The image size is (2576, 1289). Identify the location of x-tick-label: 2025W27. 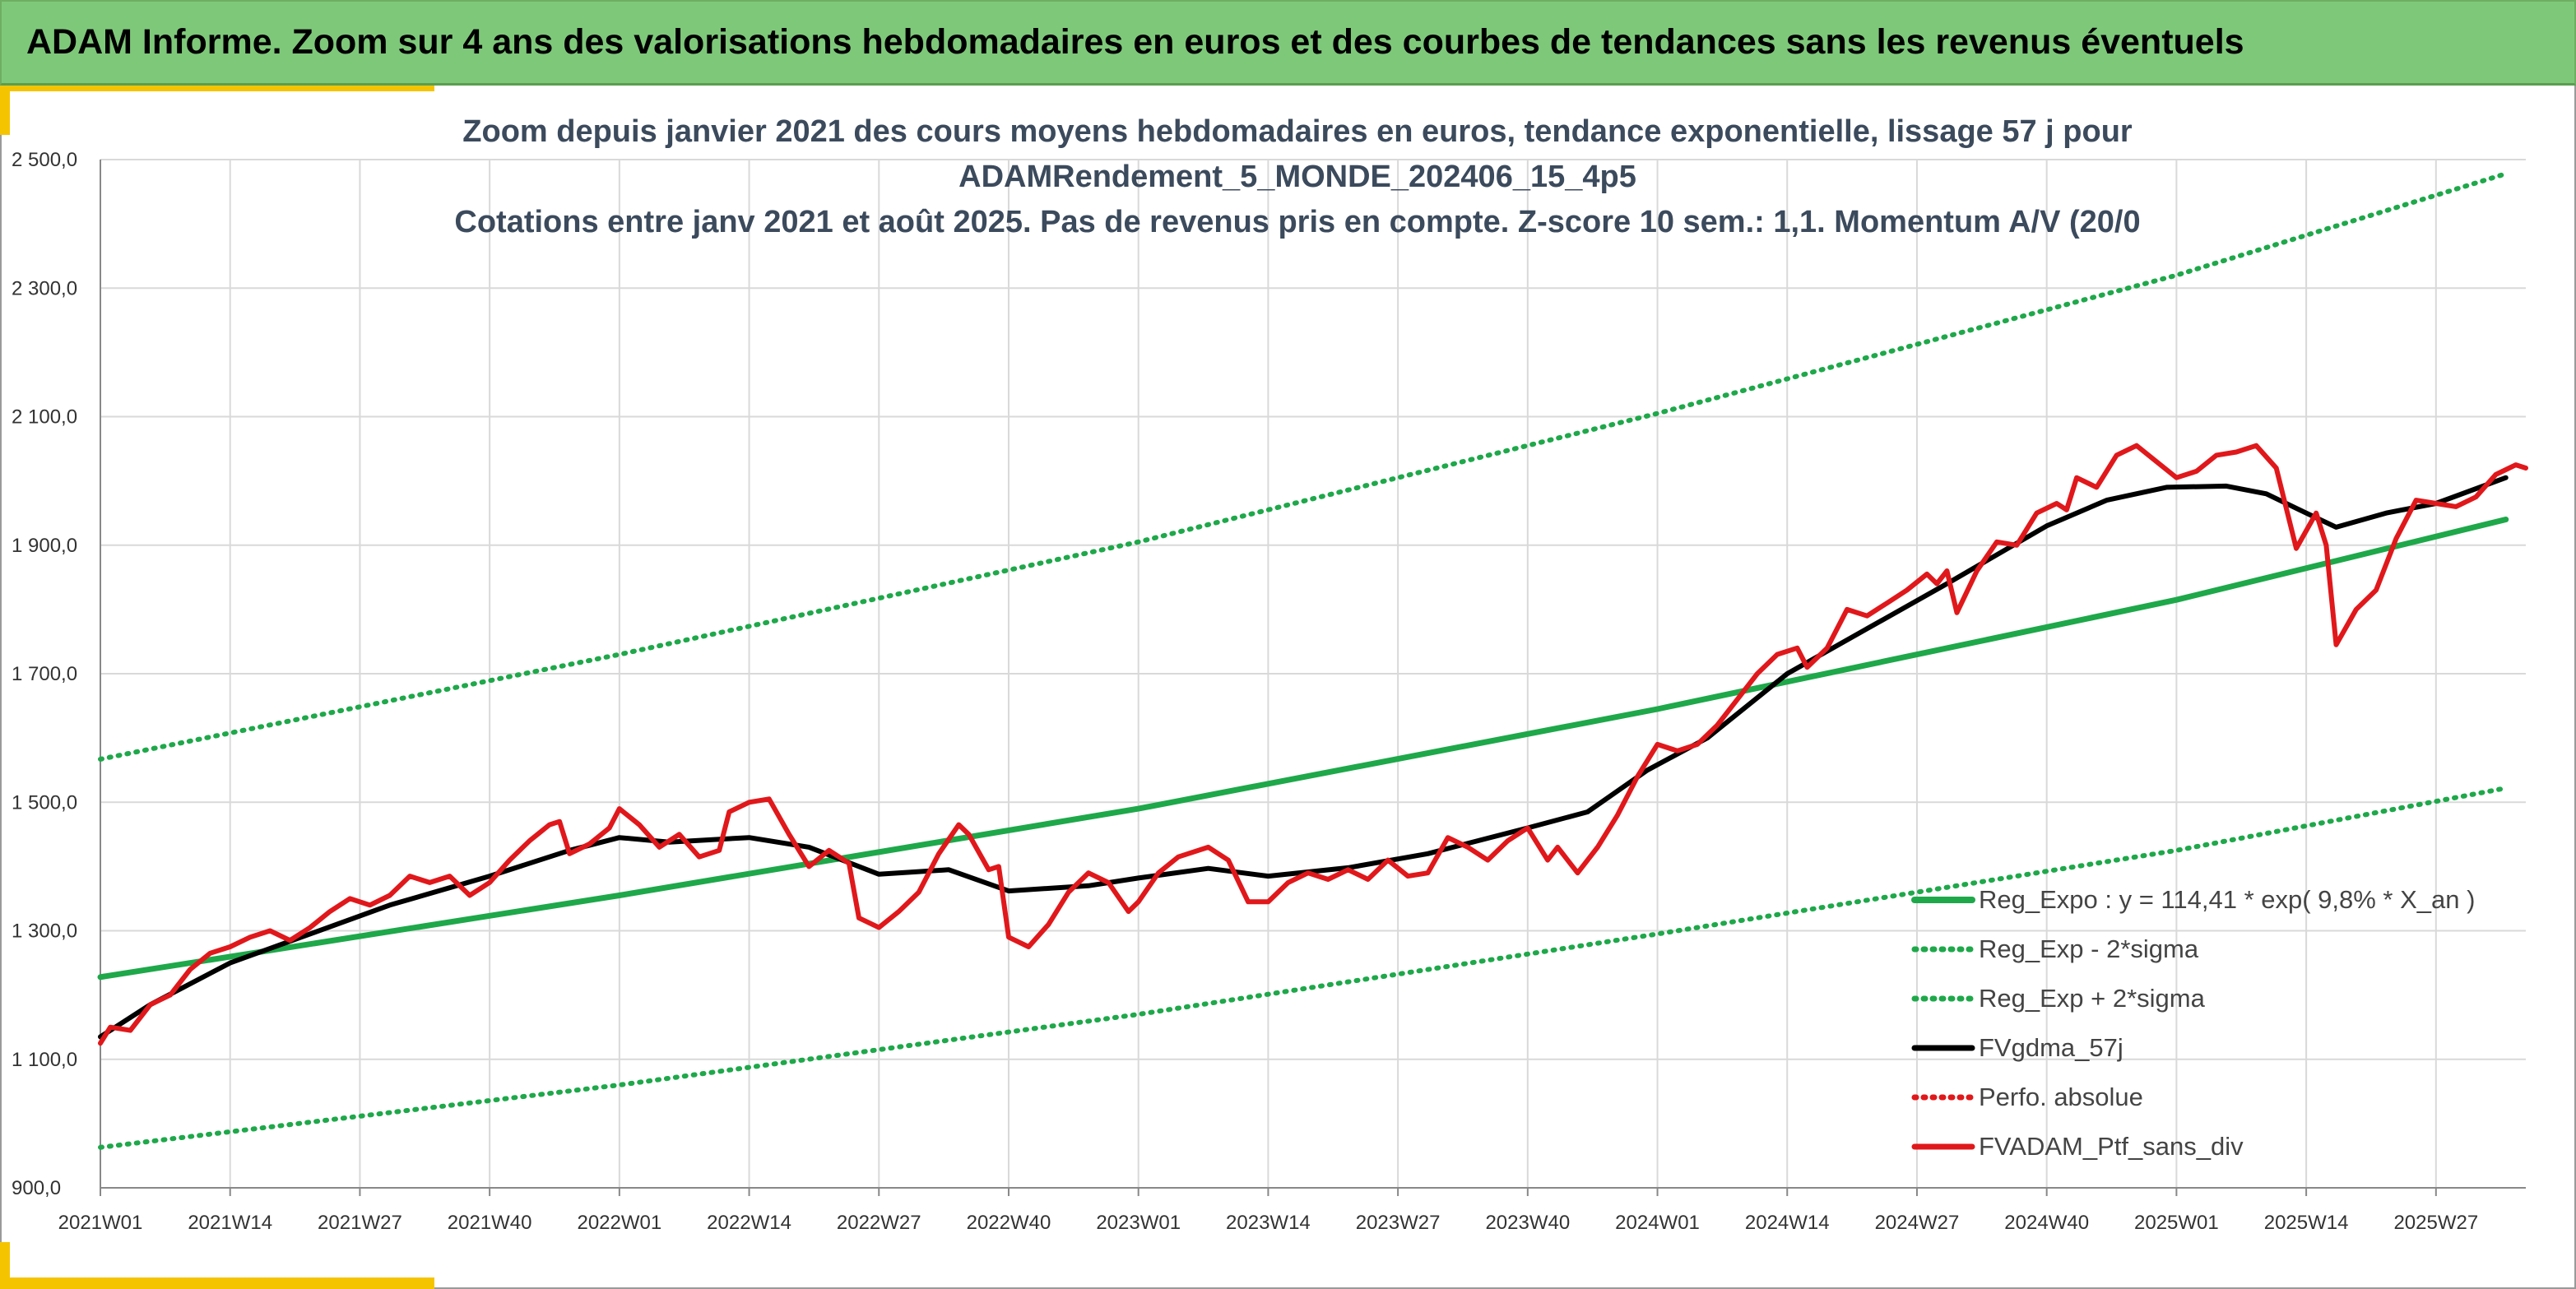
(2436, 1223).